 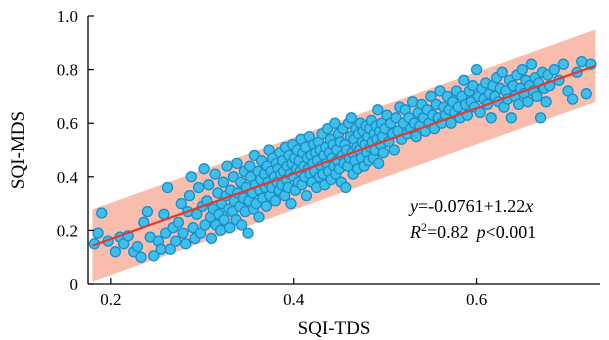 What do you see at coordinates (415, 232) in the screenshot?
I see `r2-label: R` at bounding box center [415, 232].